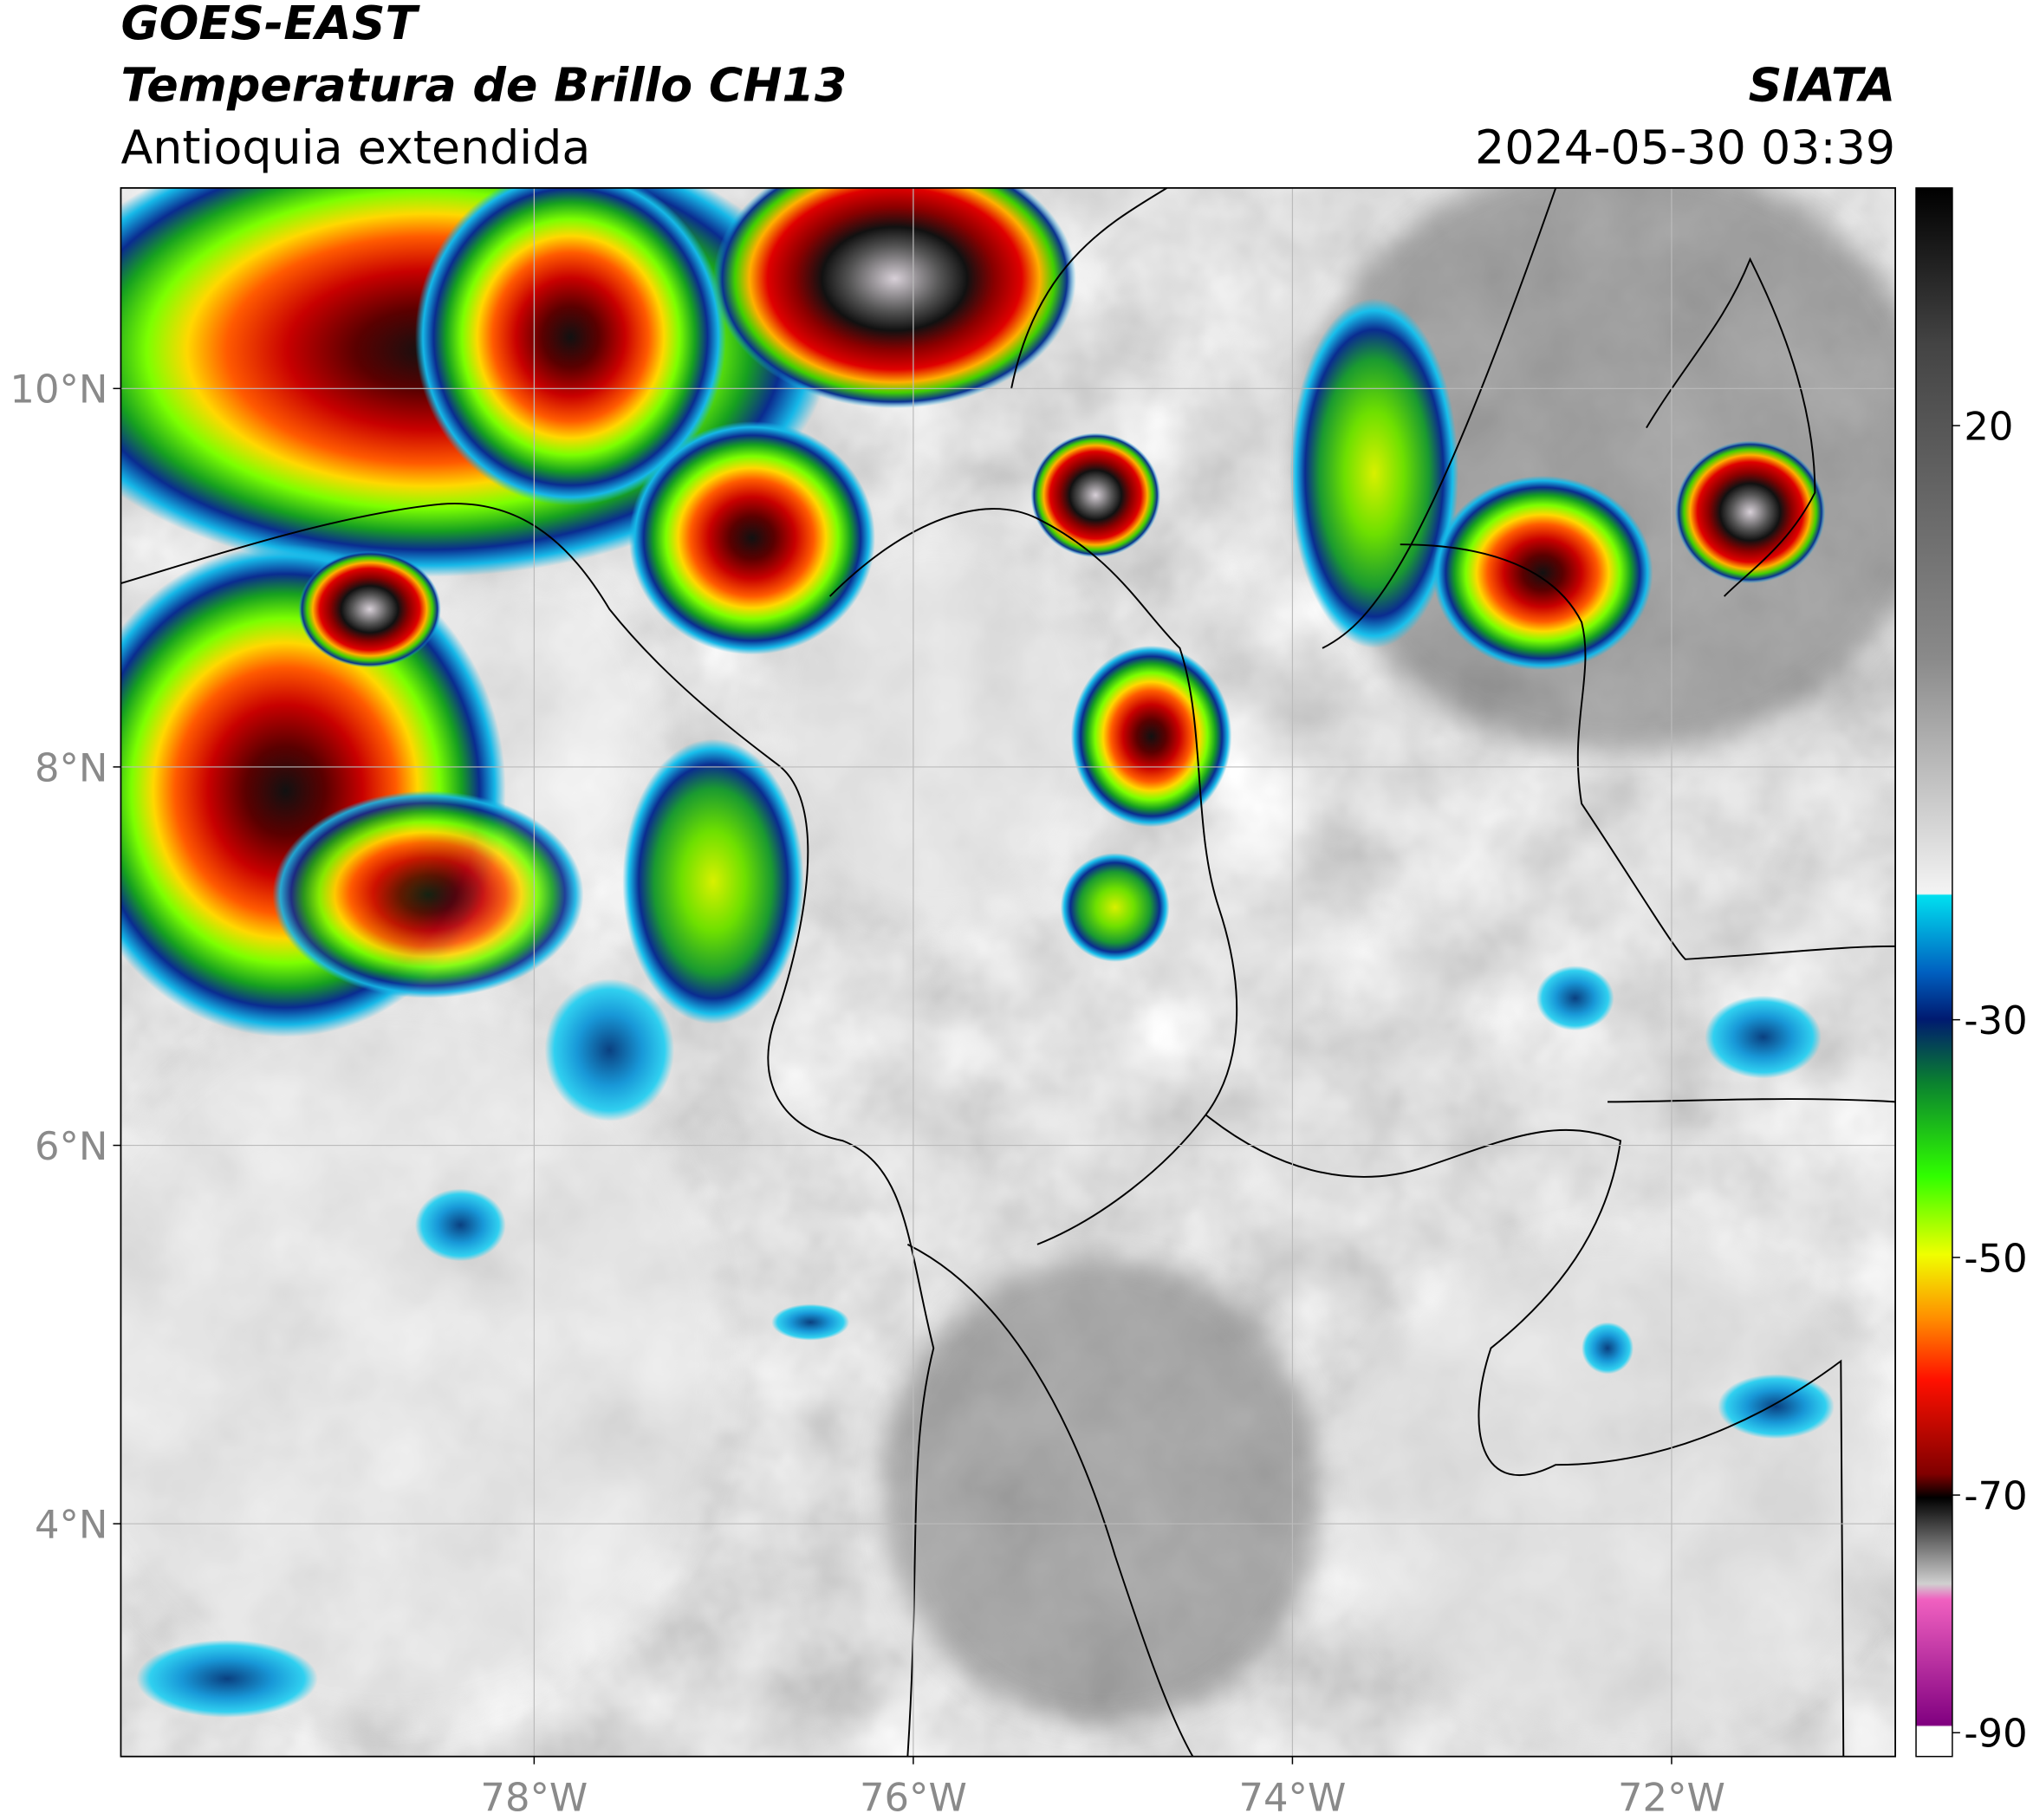 This screenshot has width=2033, height=1820. What do you see at coordinates (1996, 1734) in the screenshot?
I see `colorbar-tick-label: -90` at bounding box center [1996, 1734].